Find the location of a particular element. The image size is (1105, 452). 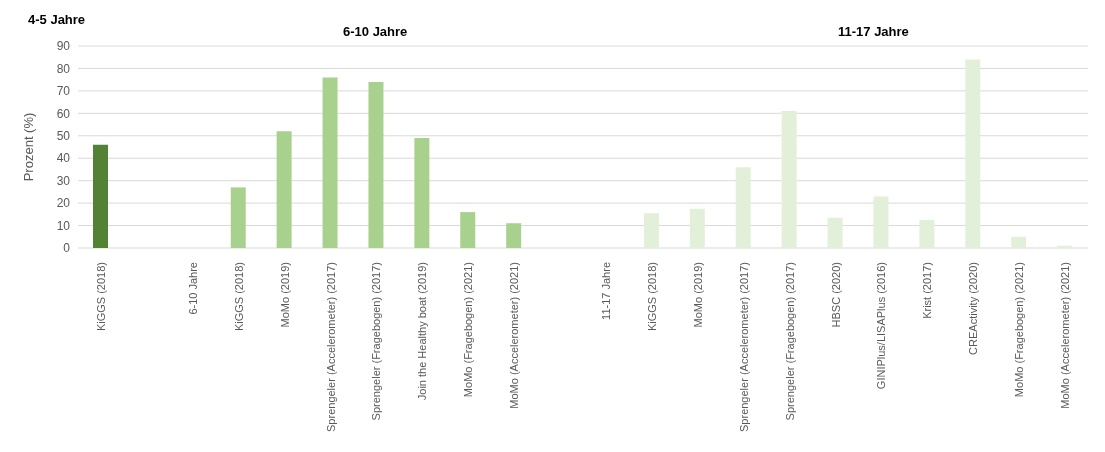

y-tick-label: 60 is located at coordinates (63, 113).